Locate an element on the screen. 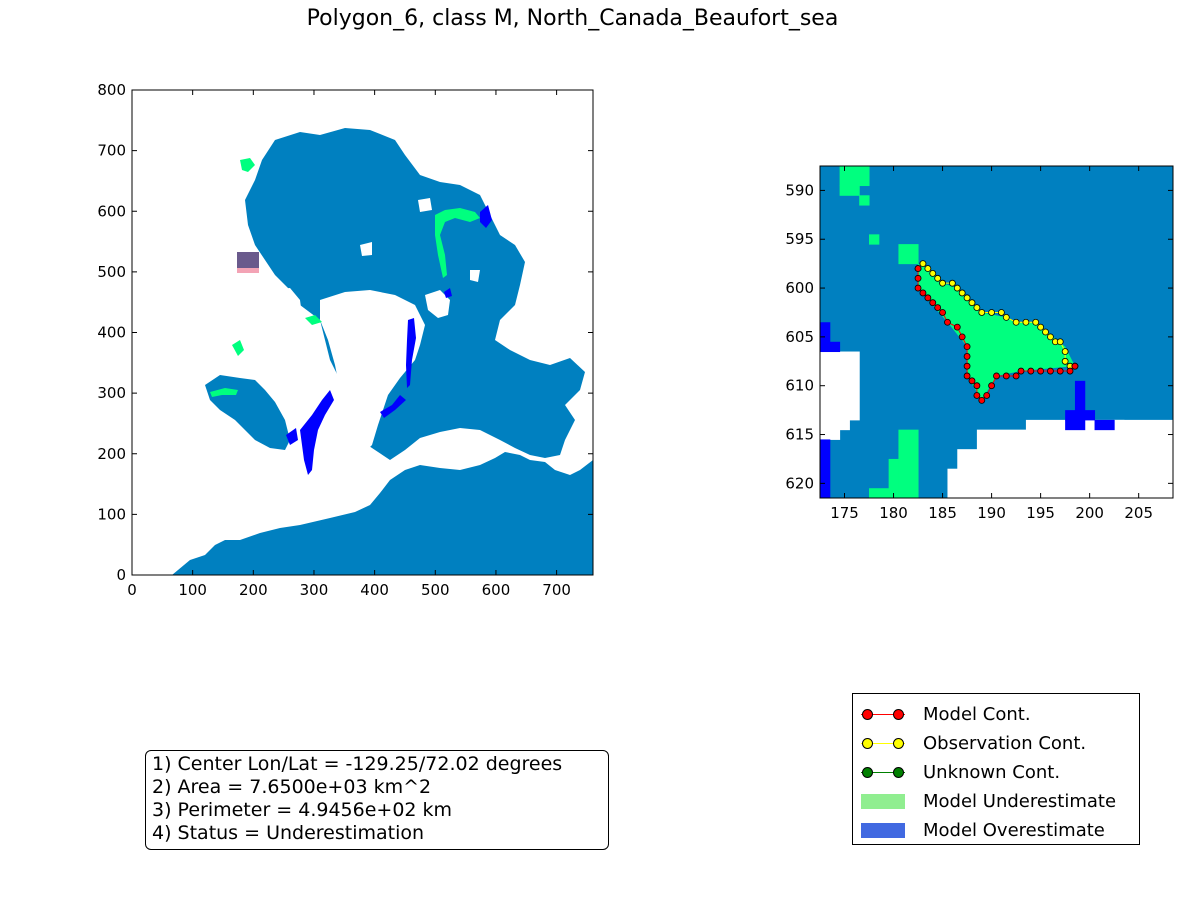 Image resolution: width=1182 pixels, height=900 pixels. legend-symbol-model-cont is located at coordinates (883, 715).